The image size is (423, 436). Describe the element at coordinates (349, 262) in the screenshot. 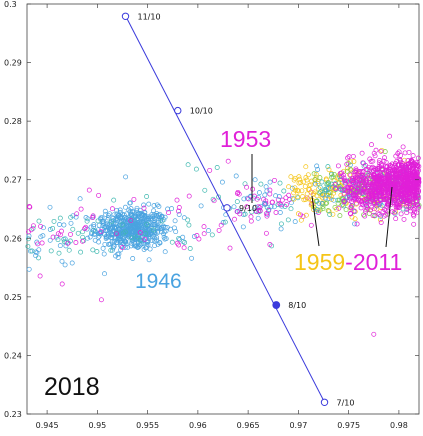

I see `label-dash: -` at that location.